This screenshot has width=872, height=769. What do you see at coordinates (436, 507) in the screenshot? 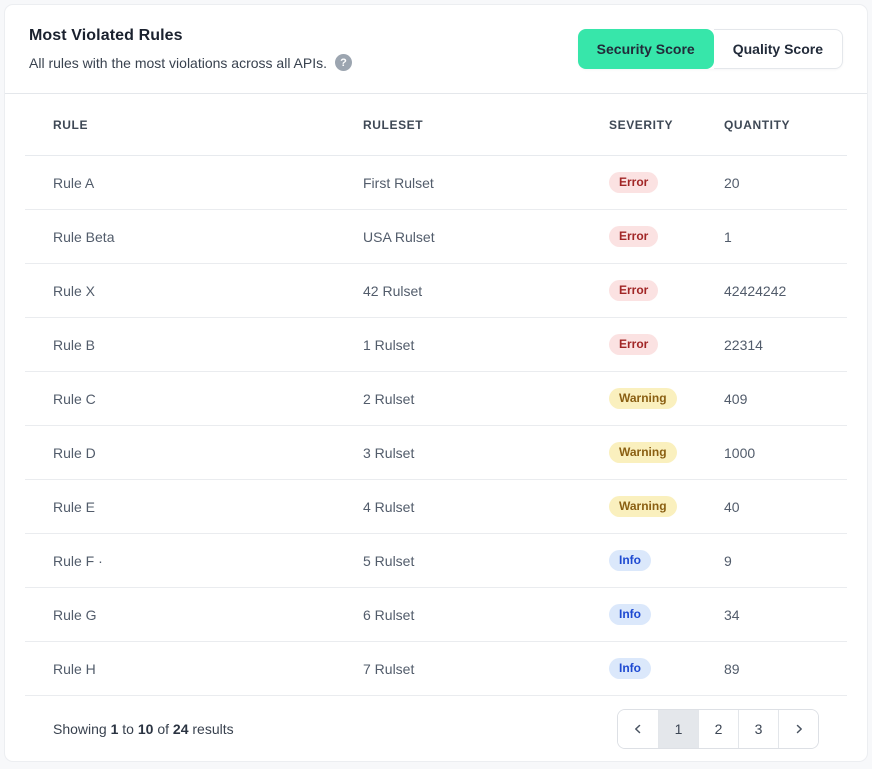
I see `table-row: Rule E 4 Rulset Warning 40` at bounding box center [436, 507].